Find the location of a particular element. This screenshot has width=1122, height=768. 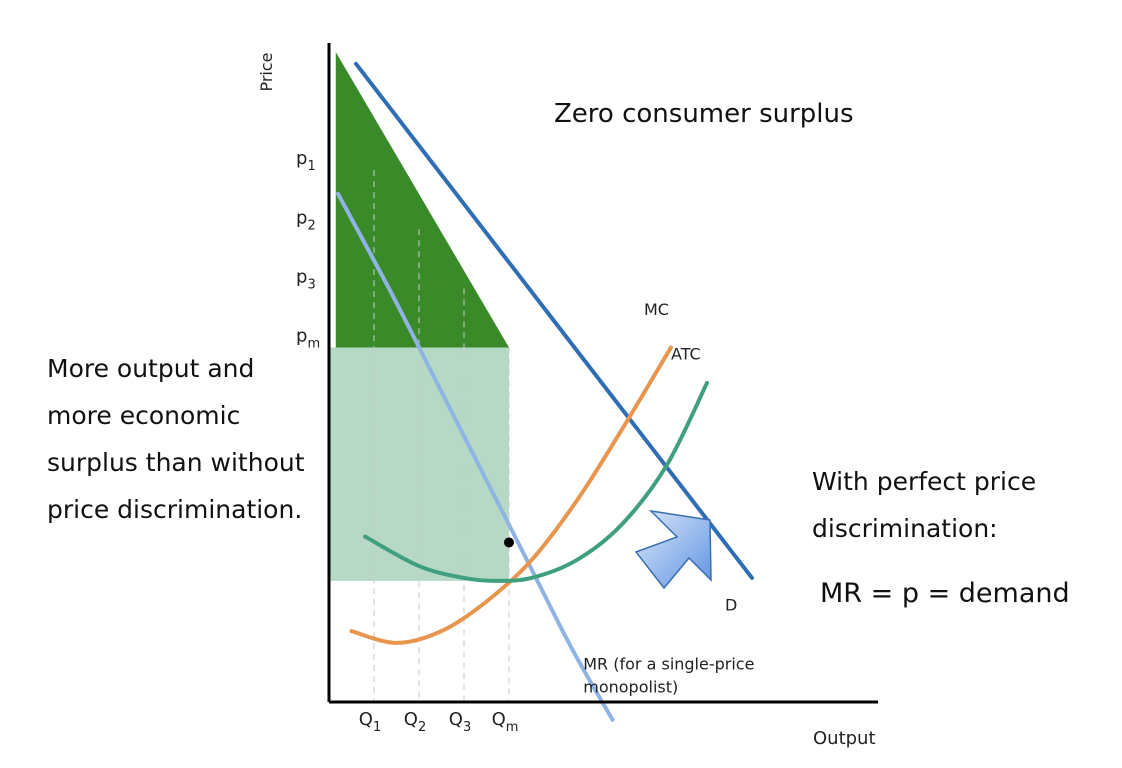

y-tick-p3: p3 is located at coordinates (306, 279).